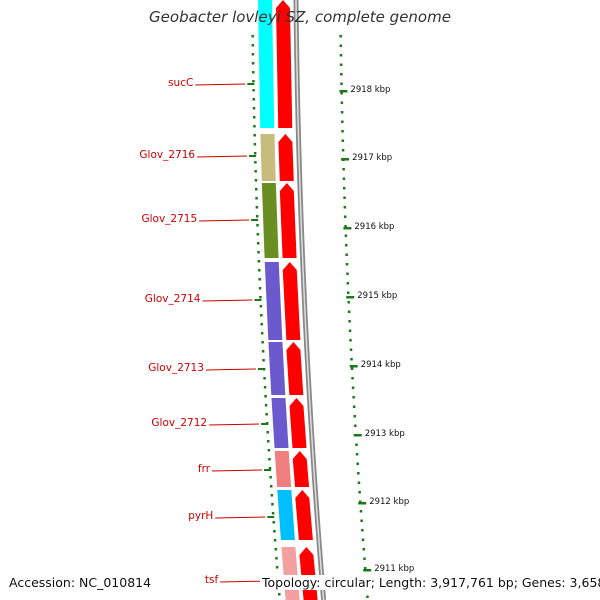 Image resolution: width=600 pixels, height=600 pixels. What do you see at coordinates (300, 17) in the screenshot?
I see `genome-title: Geobacter lovleyi SZ, complete genome` at bounding box center [300, 17].